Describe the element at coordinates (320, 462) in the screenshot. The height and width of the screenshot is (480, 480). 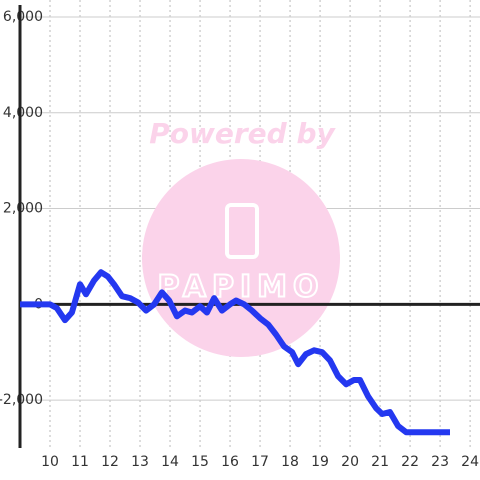
I see `x-tick-label: 19` at that location.